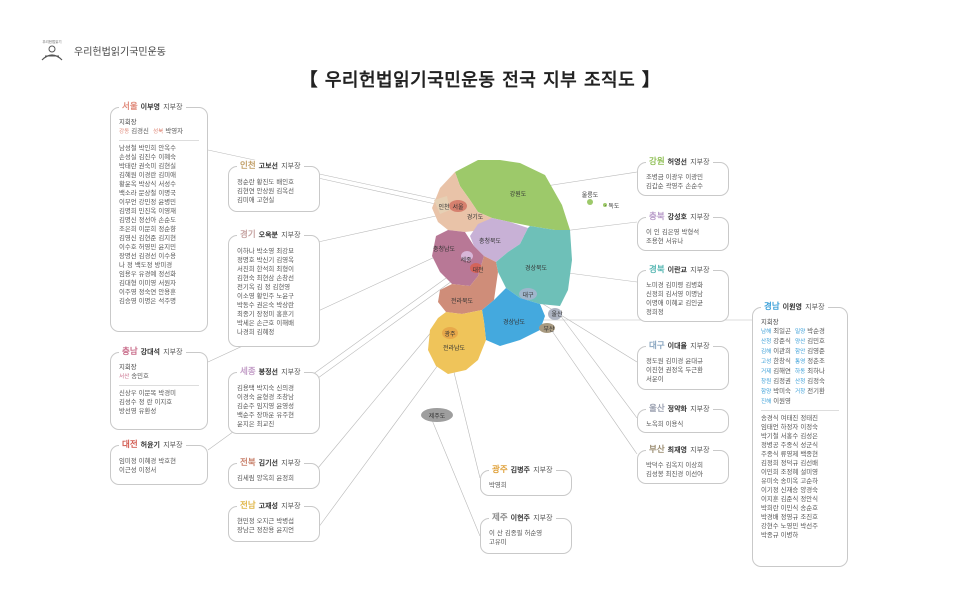 The image size is (960, 608). What do you see at coordinates (248, 235) in the screenshot?
I see `branch-gyeonggi-region: 경기` at bounding box center [248, 235].